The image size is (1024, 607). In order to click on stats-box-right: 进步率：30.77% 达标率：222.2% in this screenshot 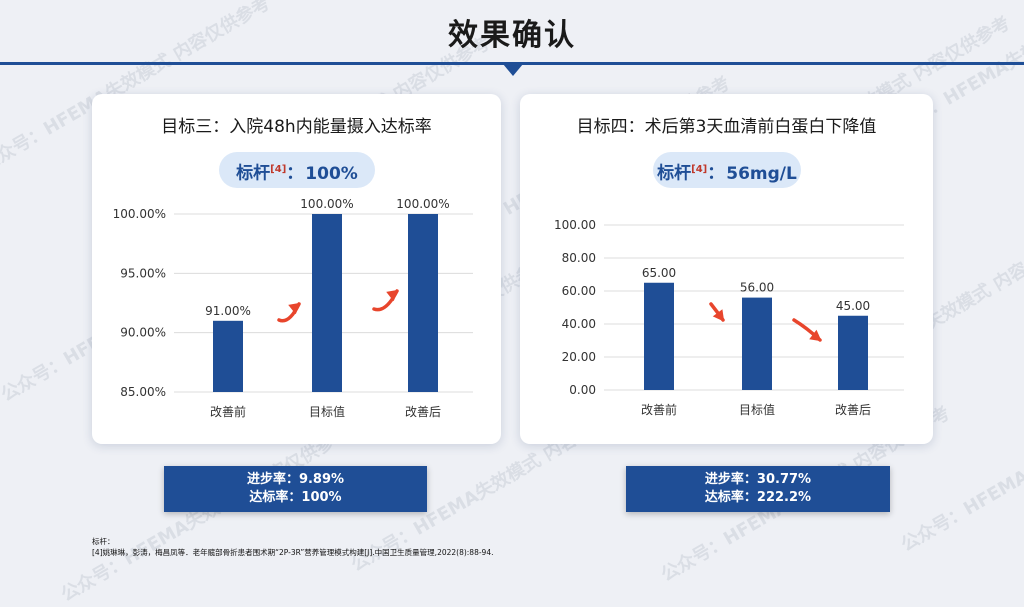, I will do `click(758, 489)`.